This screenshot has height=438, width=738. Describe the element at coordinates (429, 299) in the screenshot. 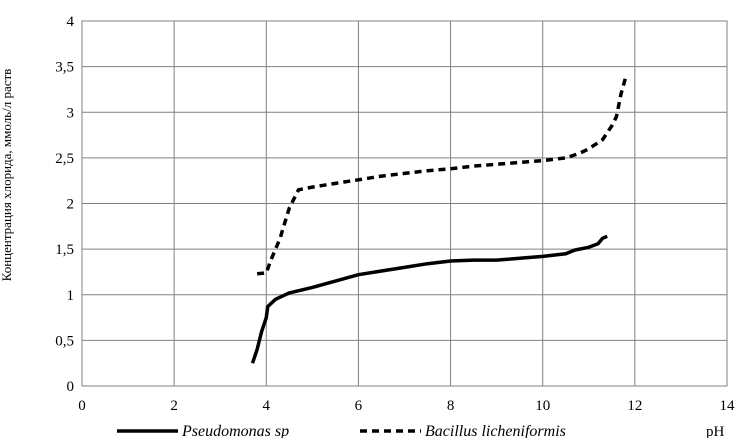

I see `series-line-pseudomonas` at that location.